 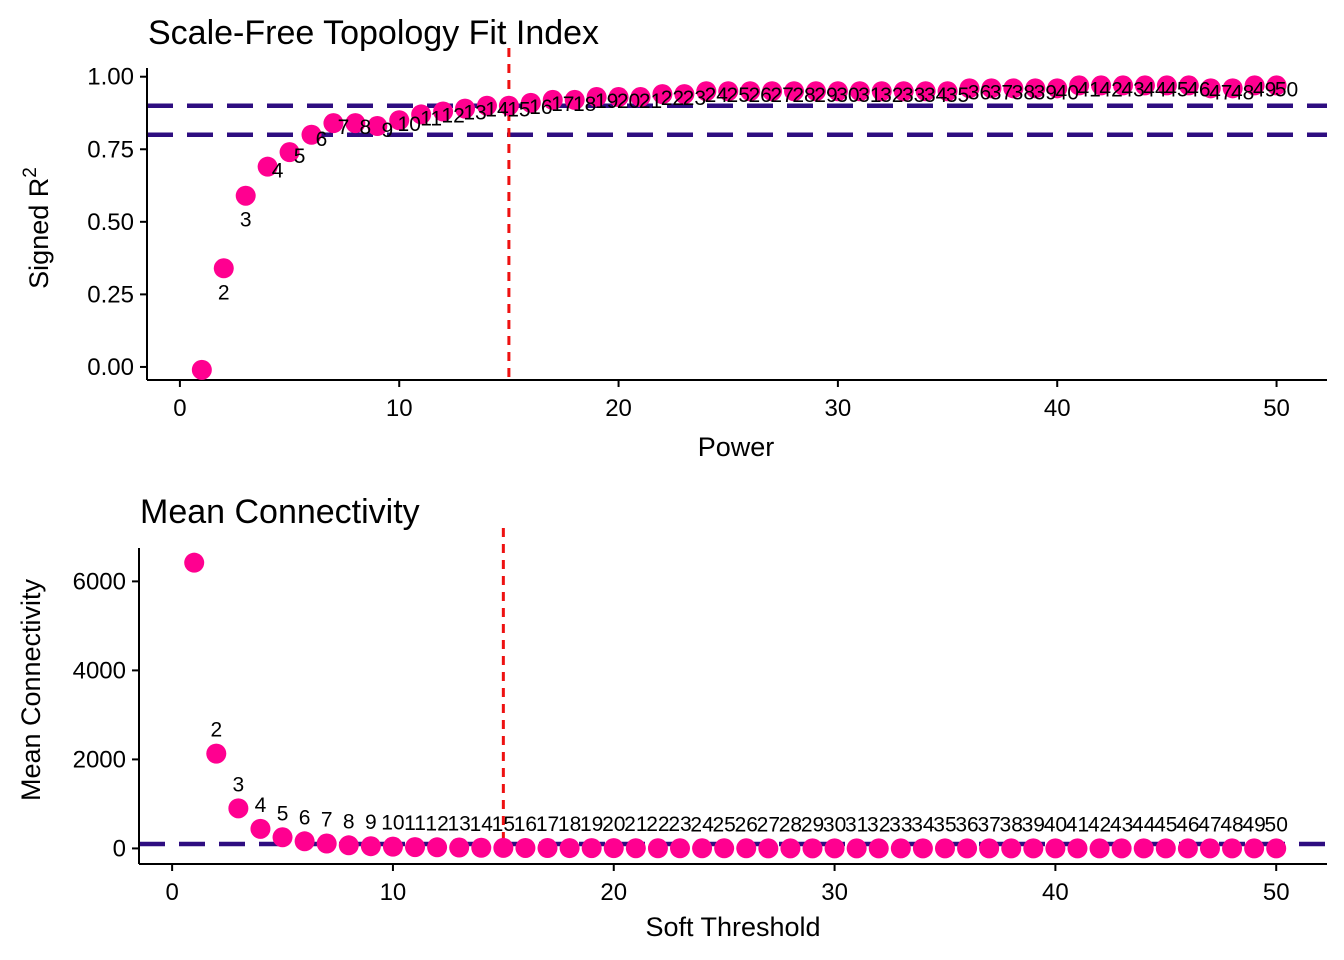 I want to click on point-label: 11, so click(x=431, y=118).